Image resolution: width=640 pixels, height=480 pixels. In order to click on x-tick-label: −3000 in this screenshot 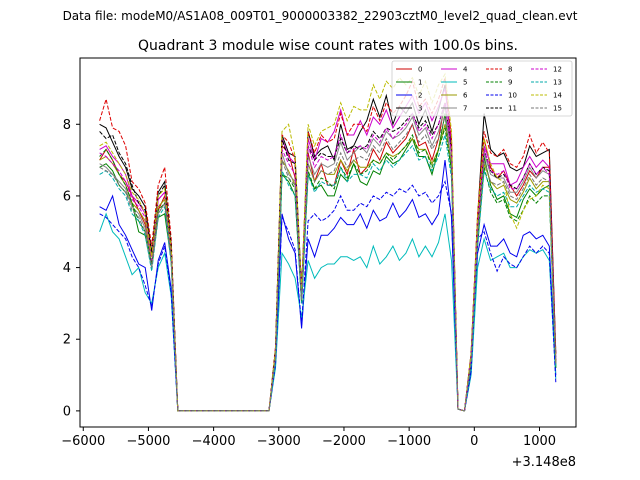, I will do `click(279, 441)`.